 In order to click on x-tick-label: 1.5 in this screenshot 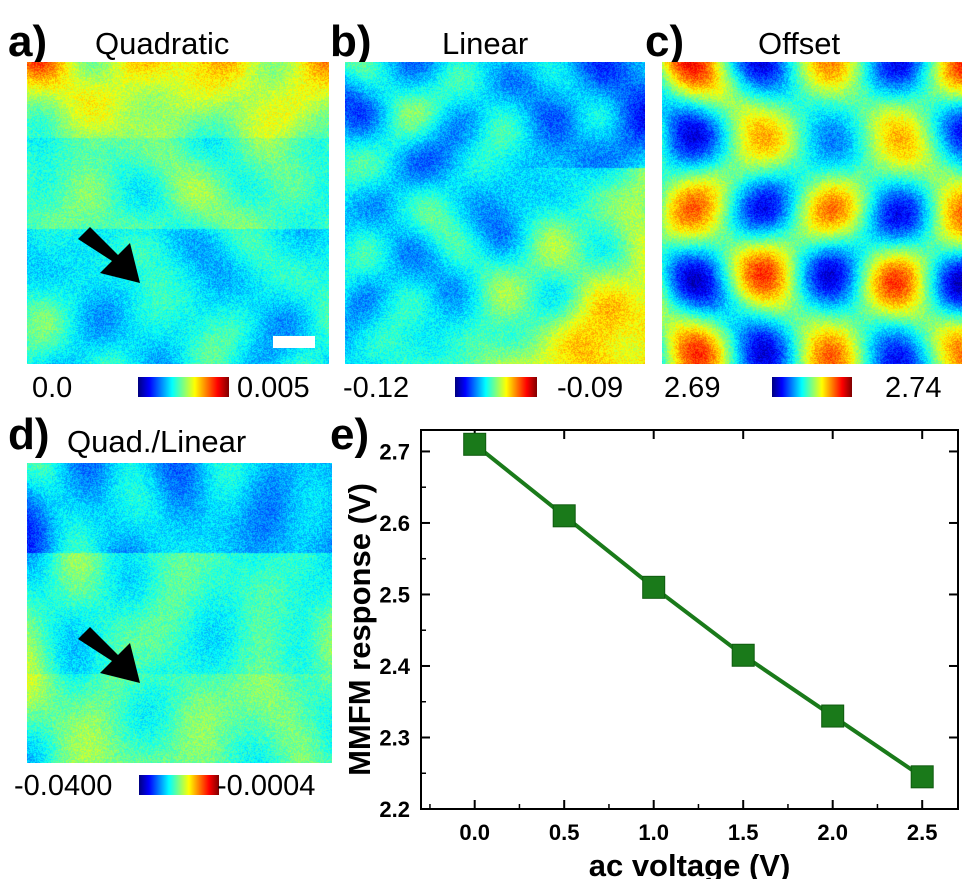, I will do `click(743, 832)`.